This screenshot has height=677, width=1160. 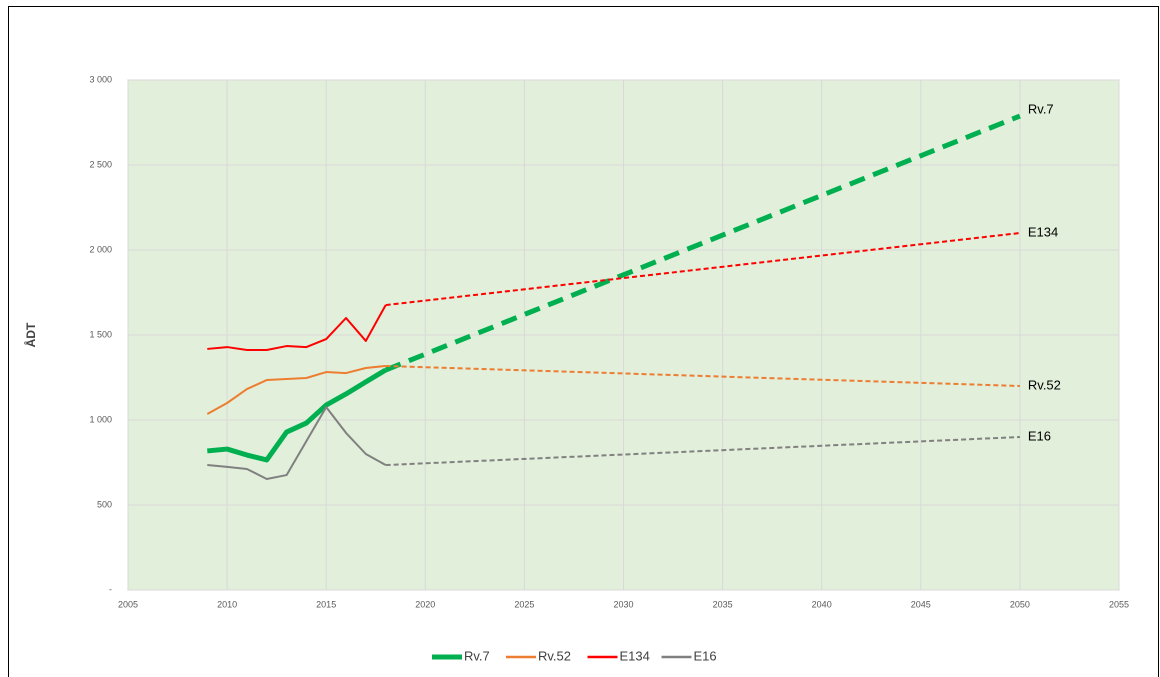 What do you see at coordinates (623, 604) in the screenshot?
I see `x-tick-label: 2030` at bounding box center [623, 604].